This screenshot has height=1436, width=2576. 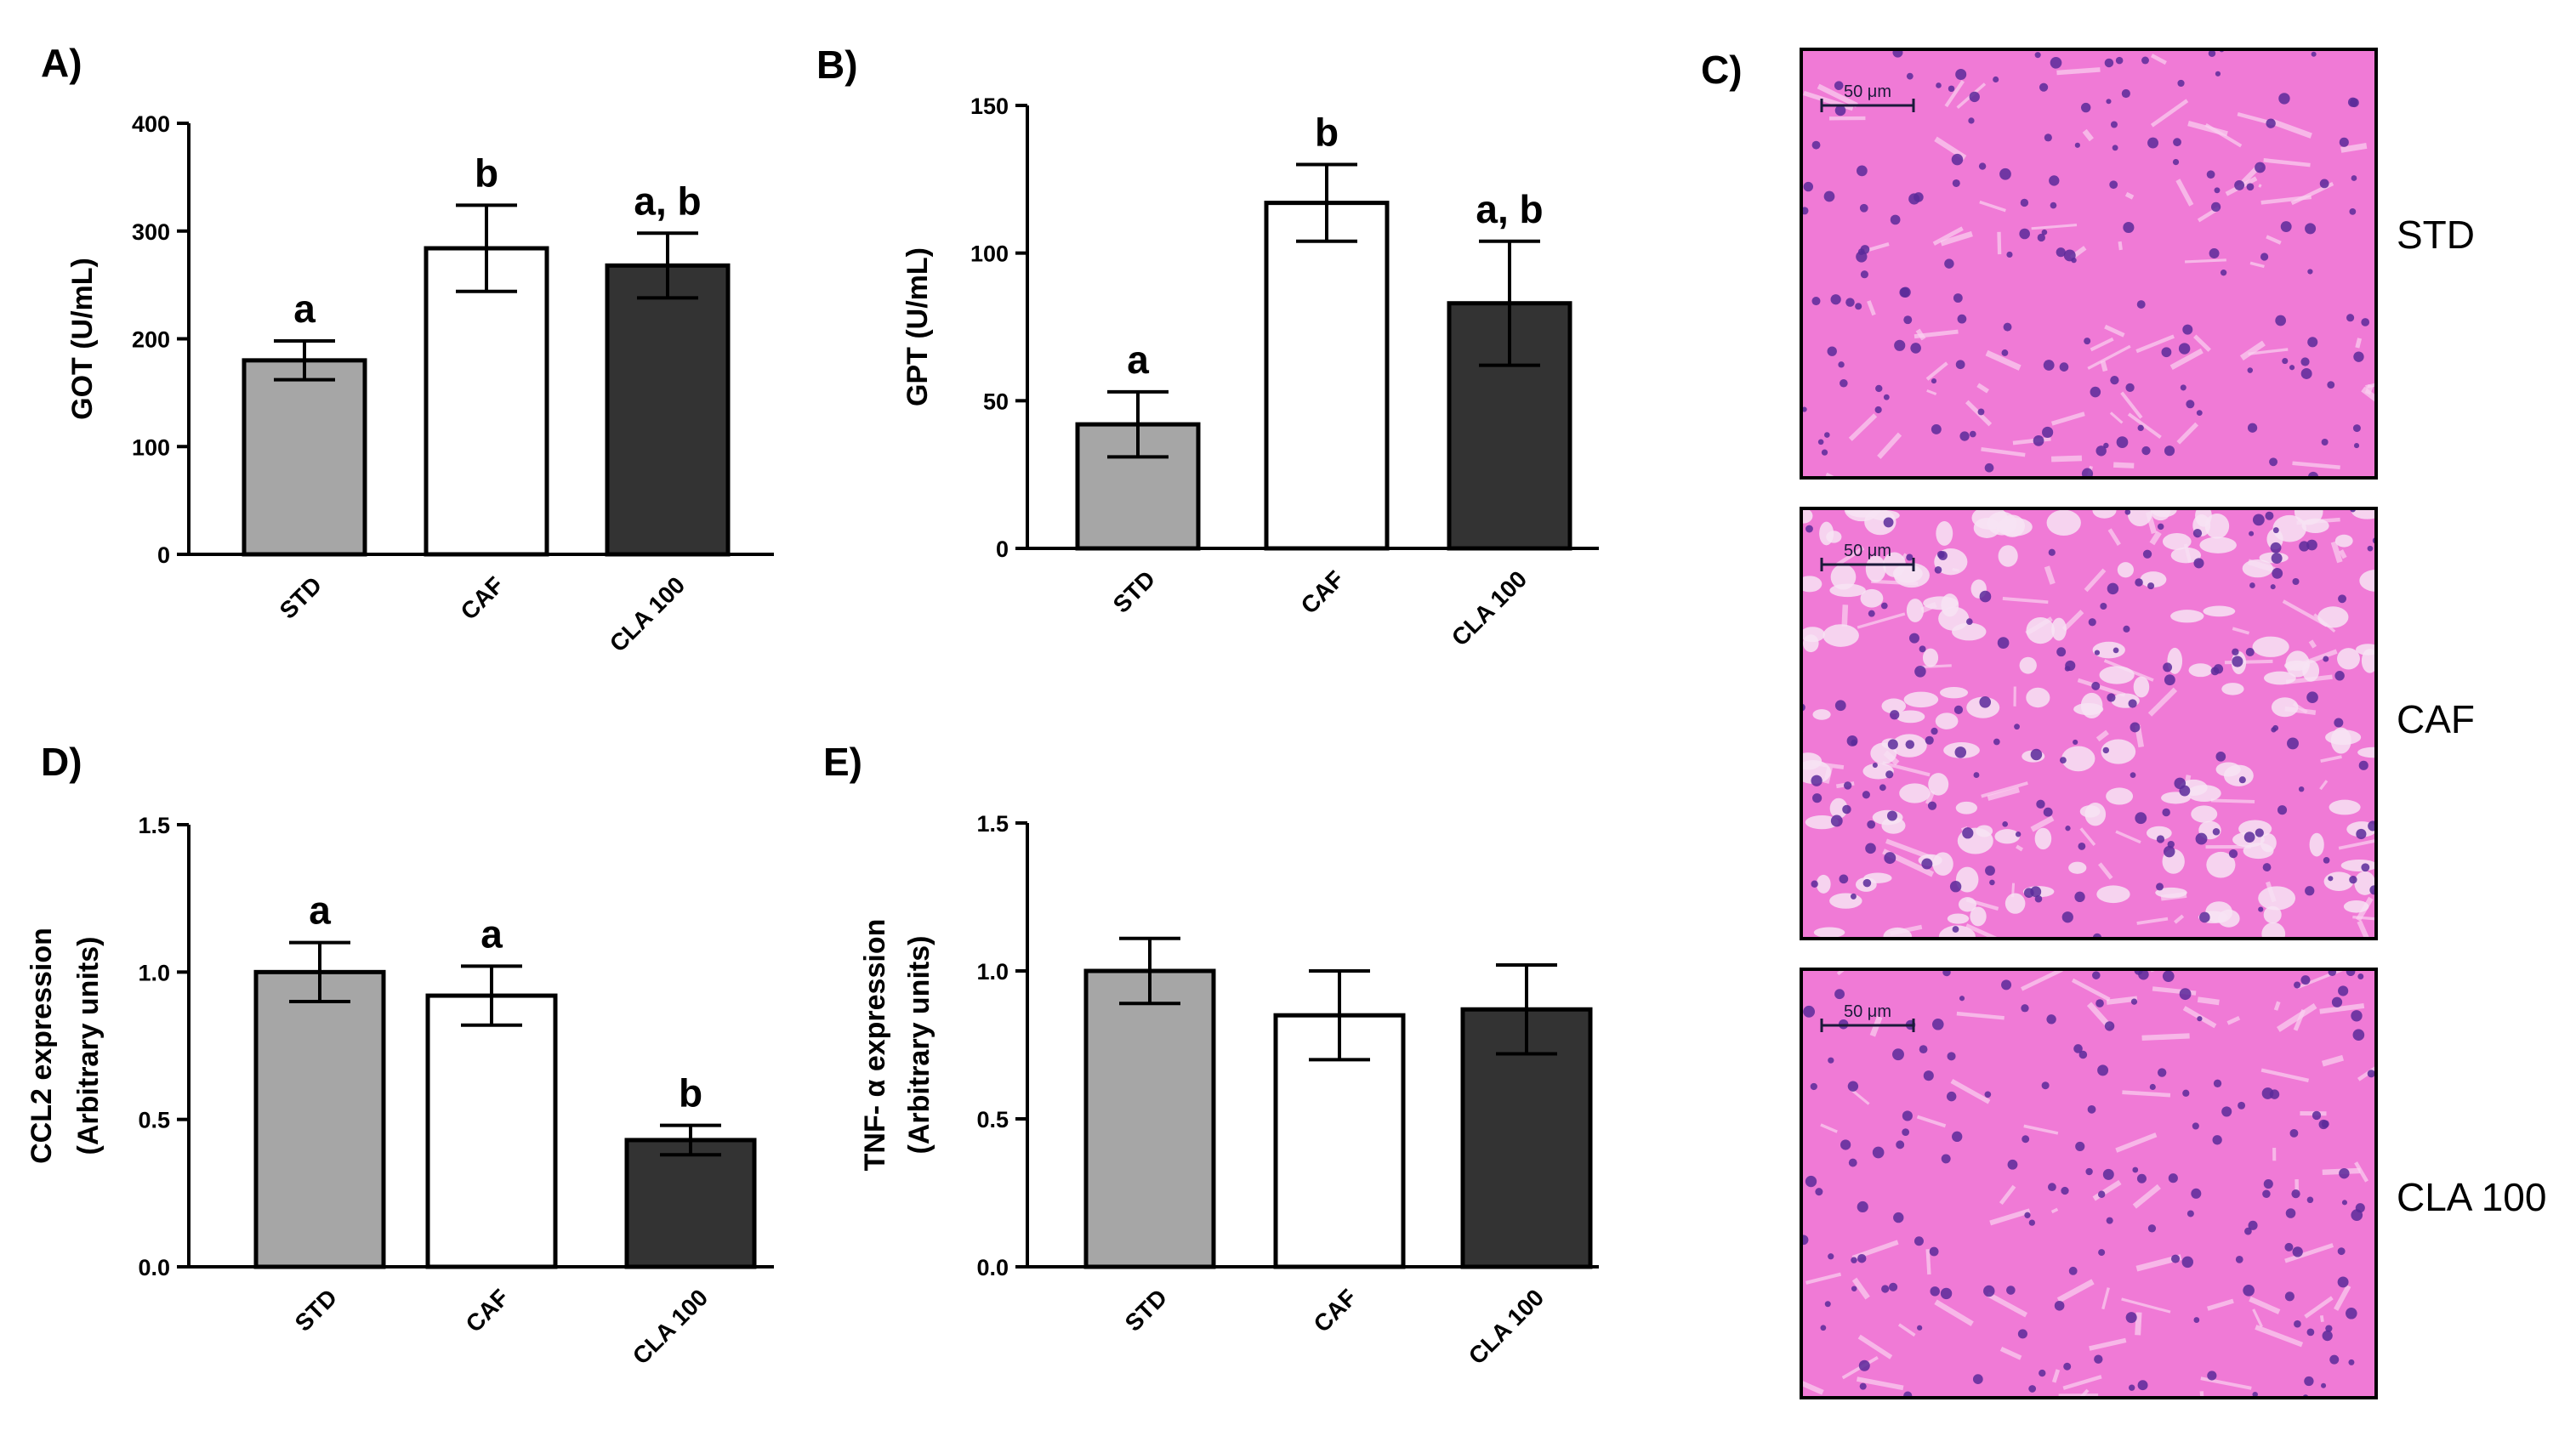 I want to click on histology-label: CAF, so click(x=2436, y=719).